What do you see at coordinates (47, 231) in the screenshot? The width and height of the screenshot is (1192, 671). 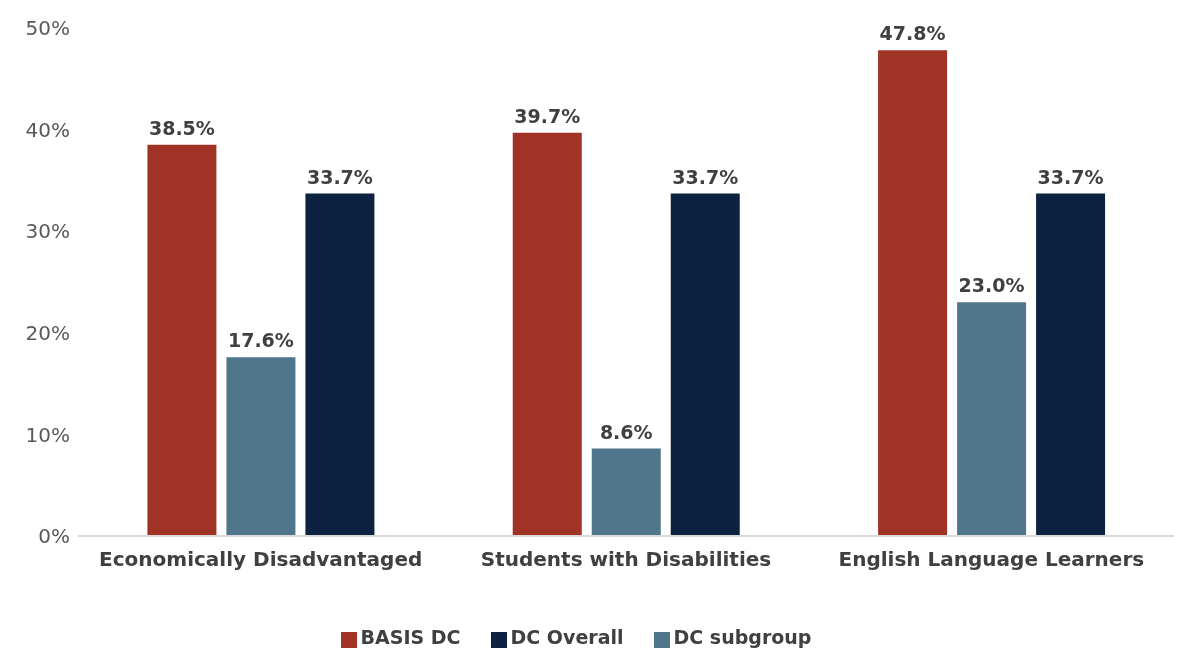 I see `y-tick-label: 30%` at bounding box center [47, 231].